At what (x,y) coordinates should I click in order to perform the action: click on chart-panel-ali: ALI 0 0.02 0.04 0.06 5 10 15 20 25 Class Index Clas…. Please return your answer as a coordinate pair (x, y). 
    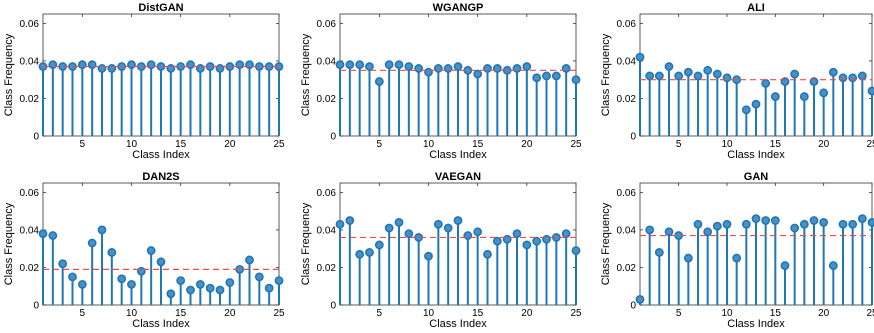
    Looking at the image, I should click on (737, 81).